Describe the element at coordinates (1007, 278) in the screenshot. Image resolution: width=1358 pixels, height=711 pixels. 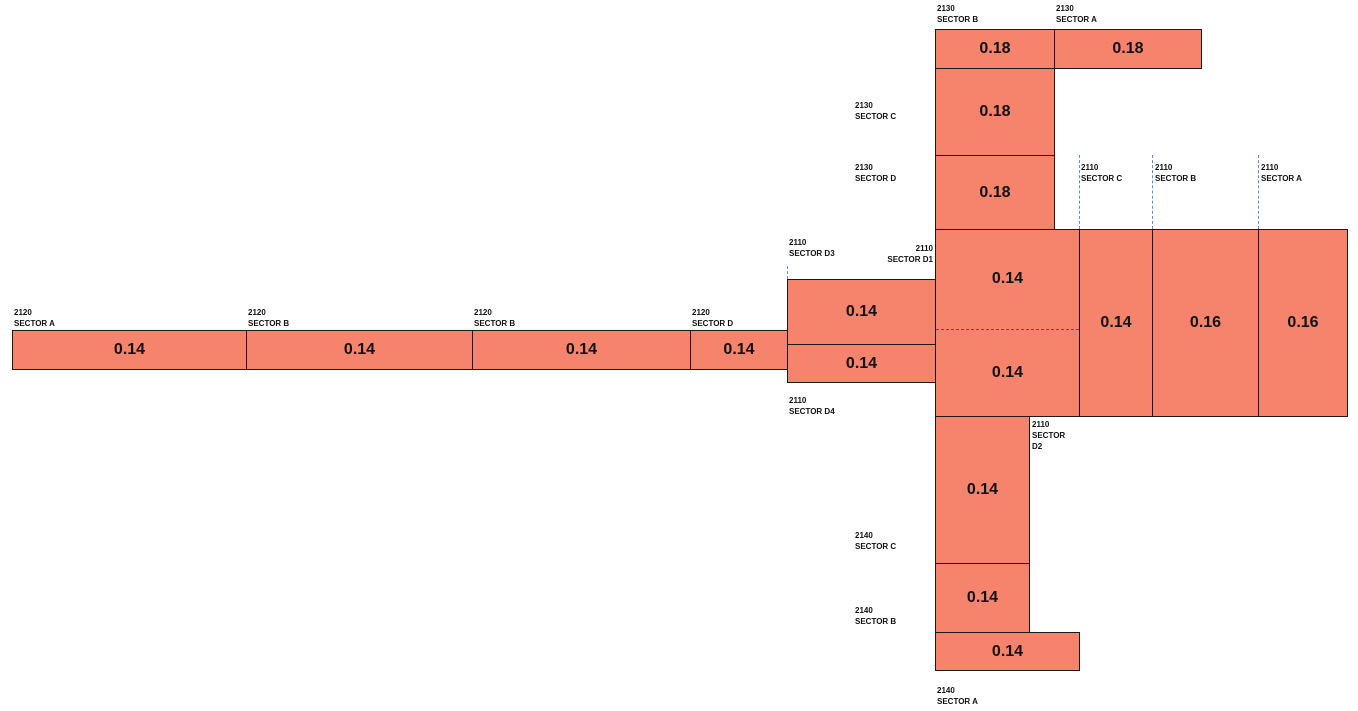
I see `block-value-d1-upper: 0.14` at that location.